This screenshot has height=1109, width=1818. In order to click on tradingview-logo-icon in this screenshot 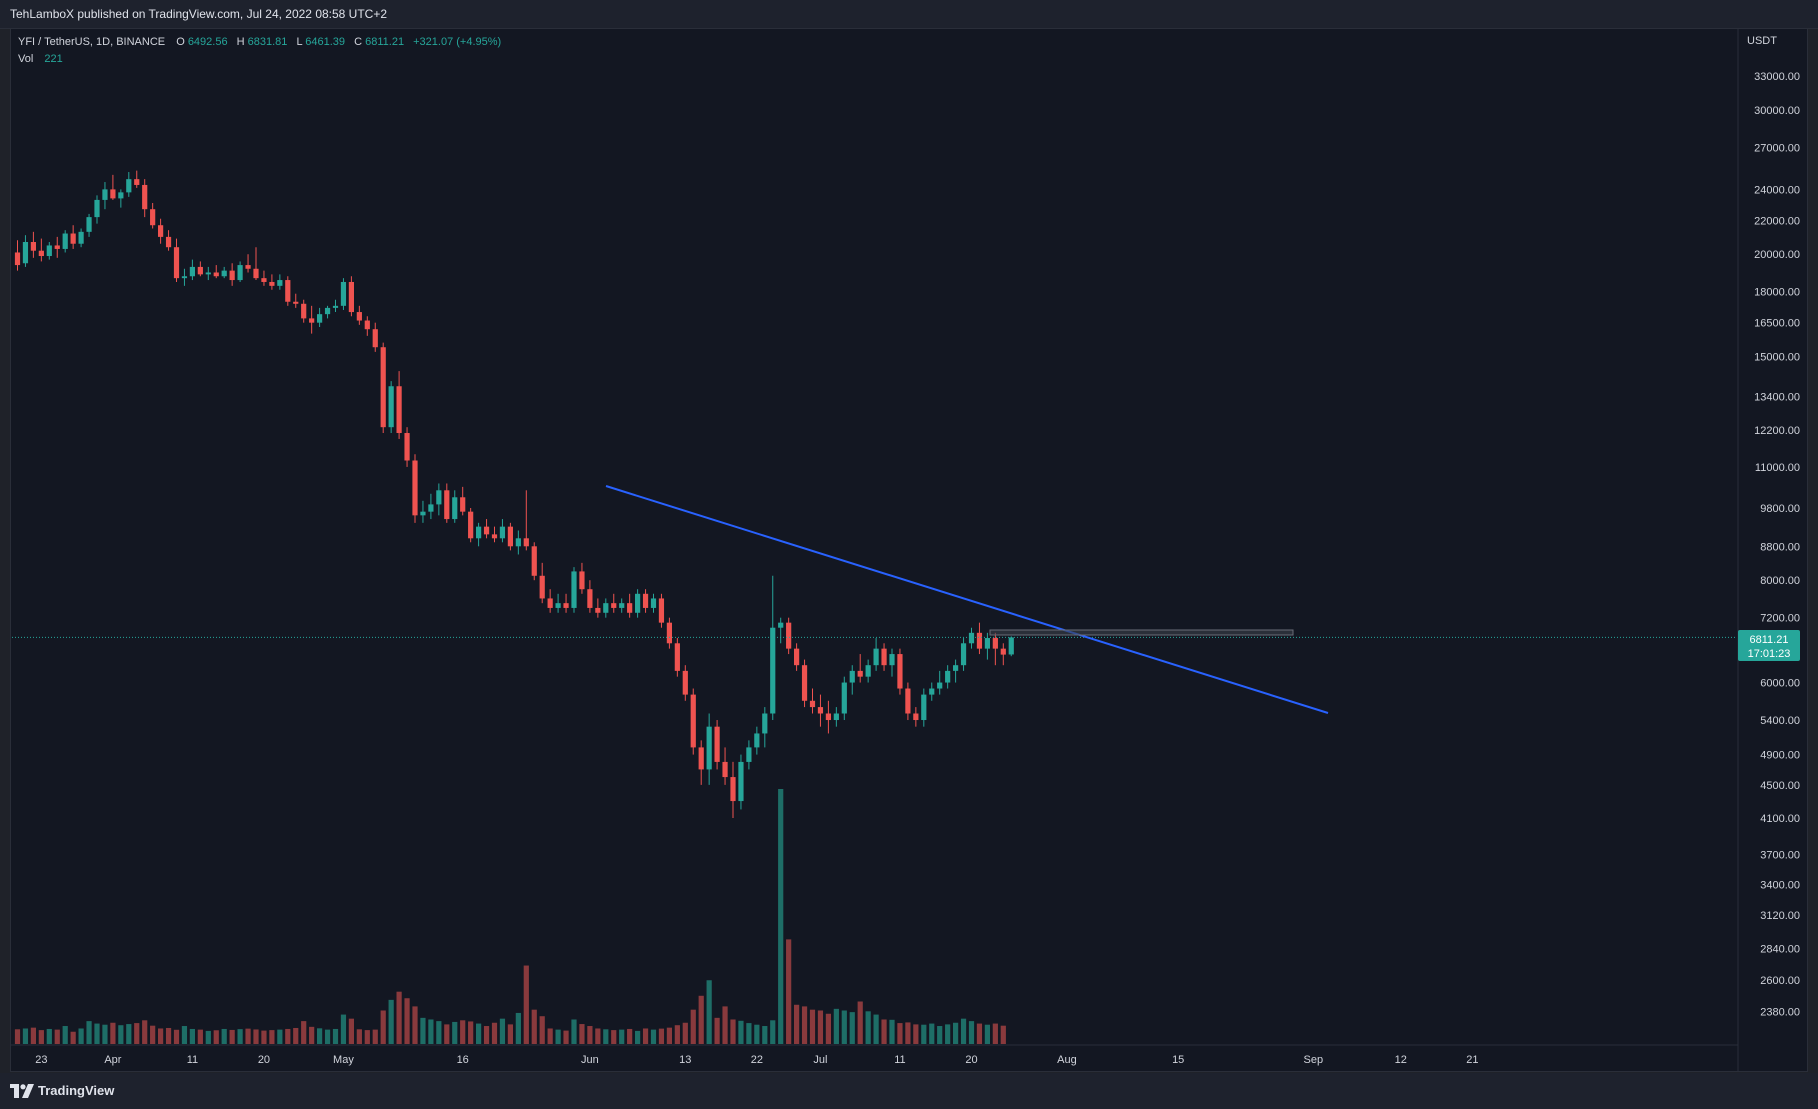, I will do `click(22, 1090)`.